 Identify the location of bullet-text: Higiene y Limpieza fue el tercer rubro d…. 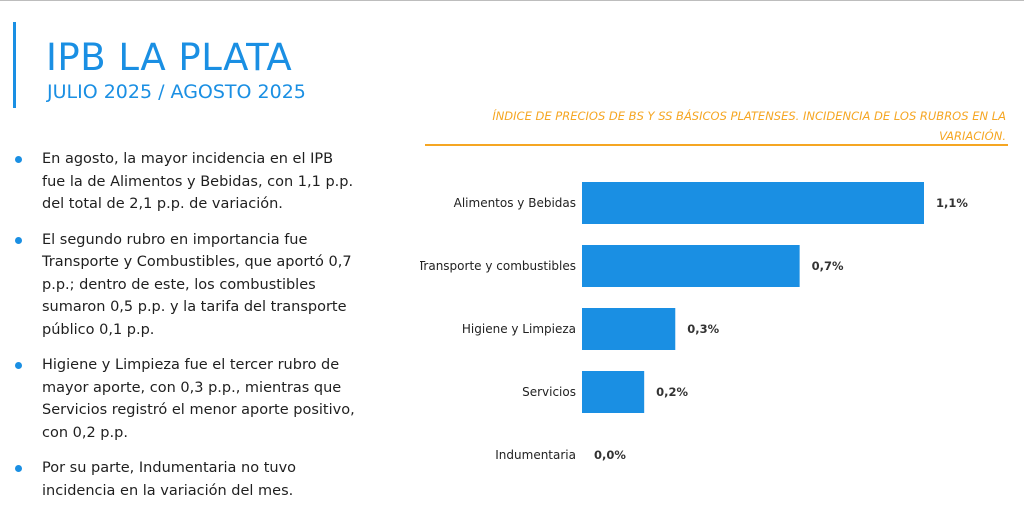
(198, 399).